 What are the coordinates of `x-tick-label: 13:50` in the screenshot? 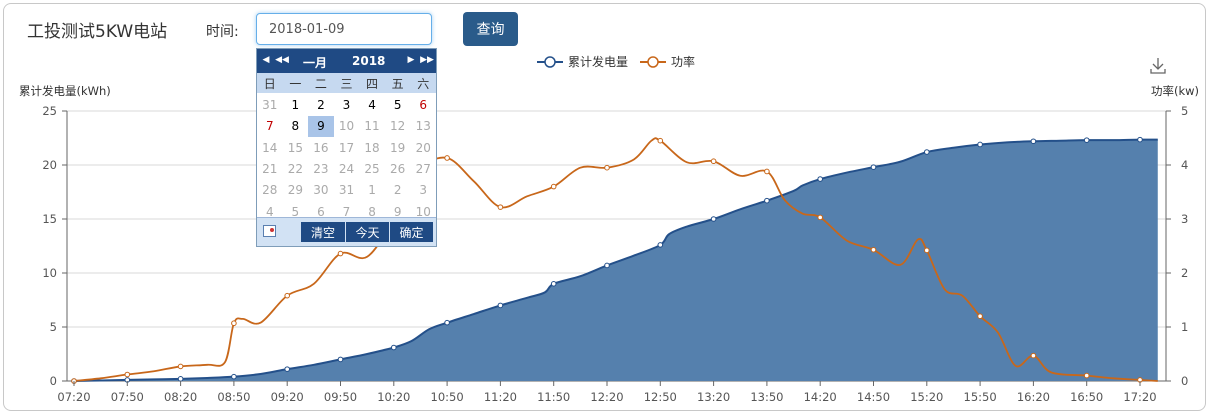 It's located at (766, 397).